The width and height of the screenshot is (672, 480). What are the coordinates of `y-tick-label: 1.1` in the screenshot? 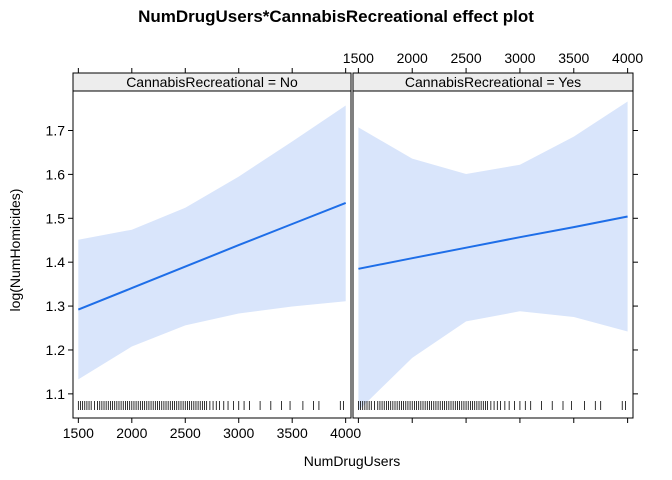 It's located at (56, 394).